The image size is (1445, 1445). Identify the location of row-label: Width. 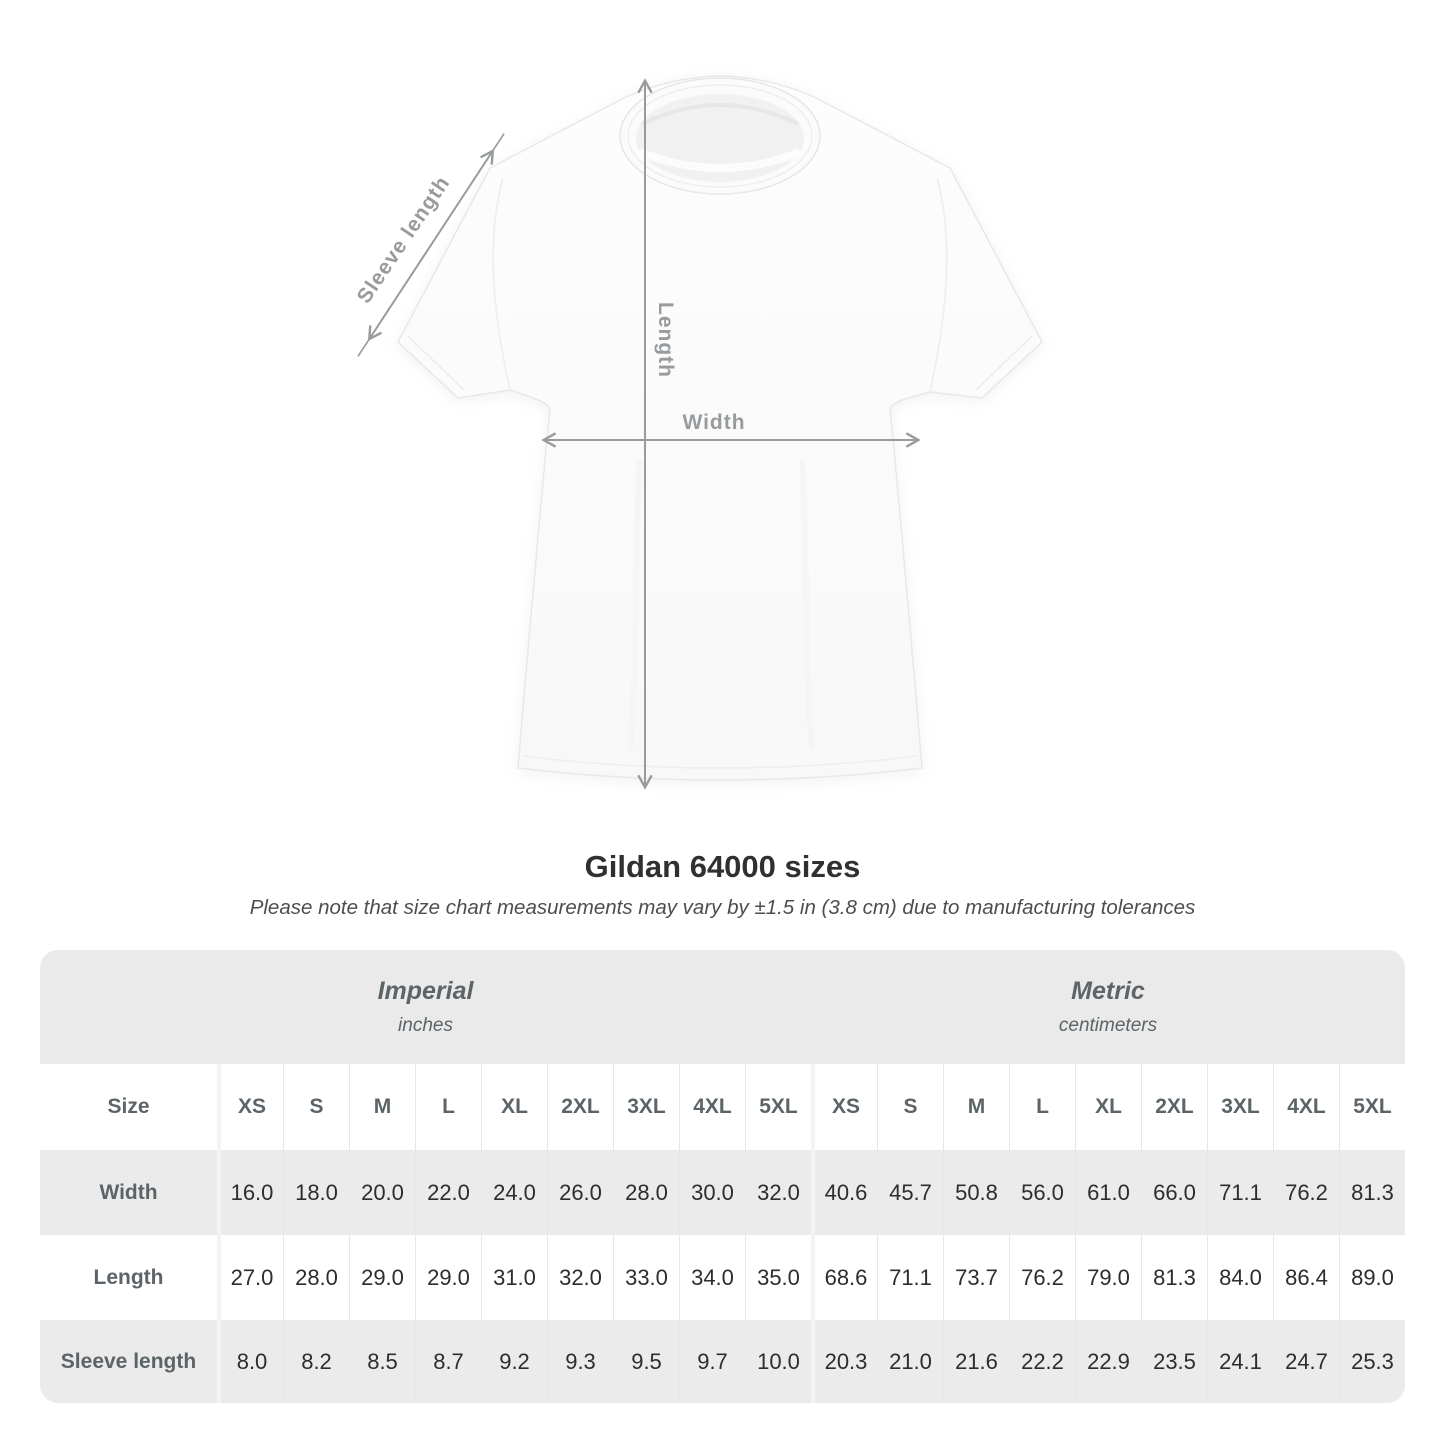
(128, 1192).